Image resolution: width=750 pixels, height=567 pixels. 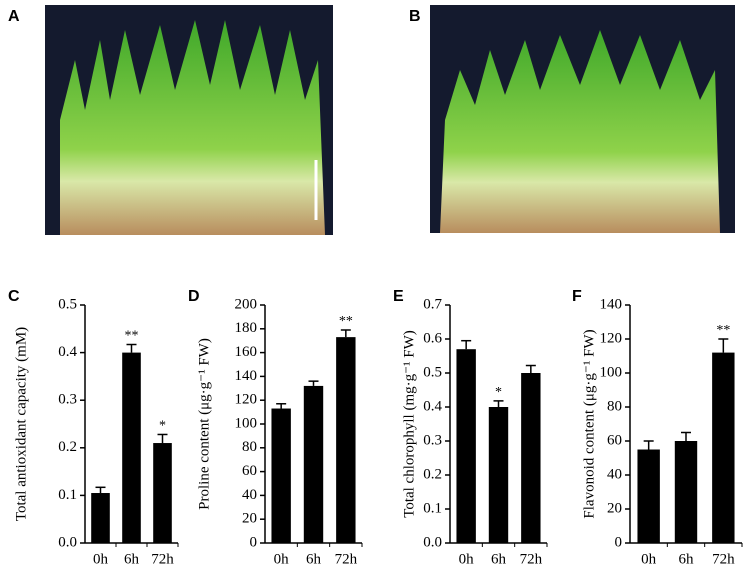 I want to click on panel-label: A, so click(x=14, y=16).